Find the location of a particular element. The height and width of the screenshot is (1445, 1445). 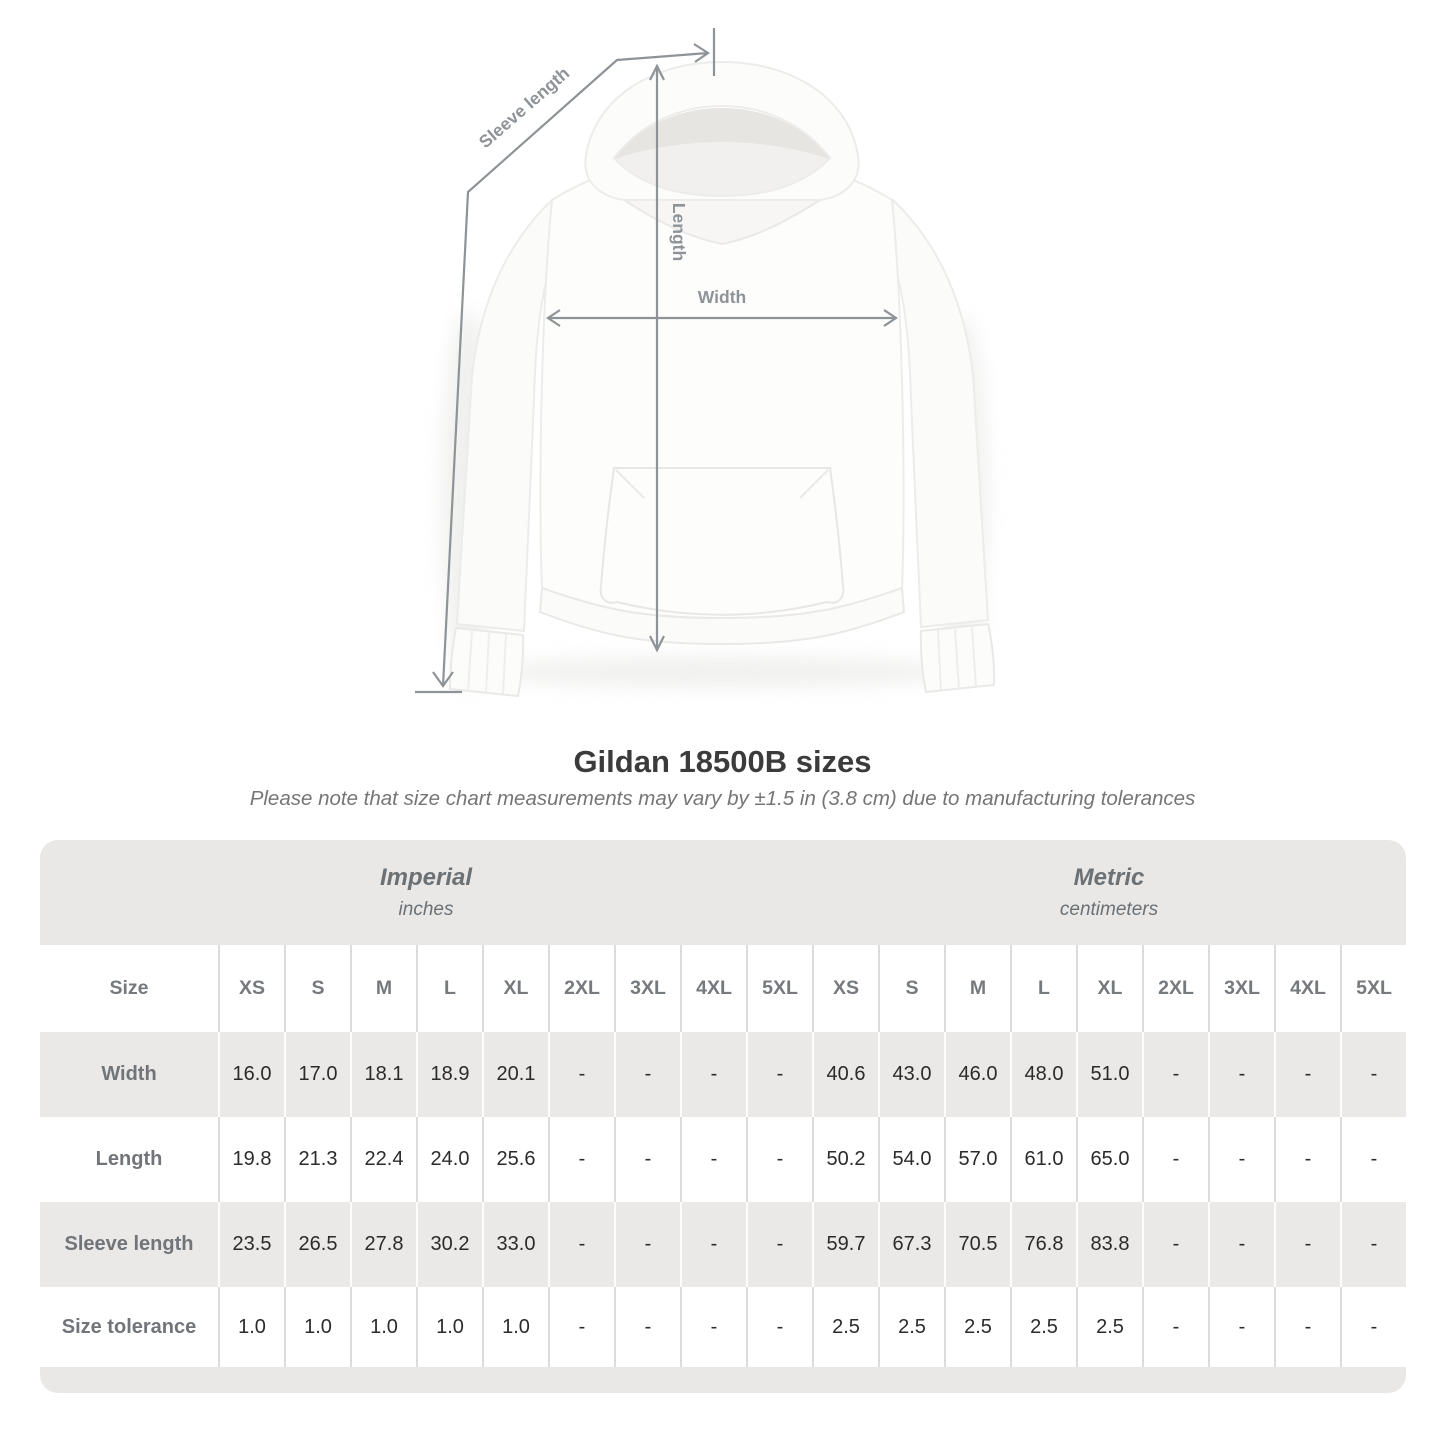

value-cell-metric-s: 67.3 is located at coordinates (911, 1244).